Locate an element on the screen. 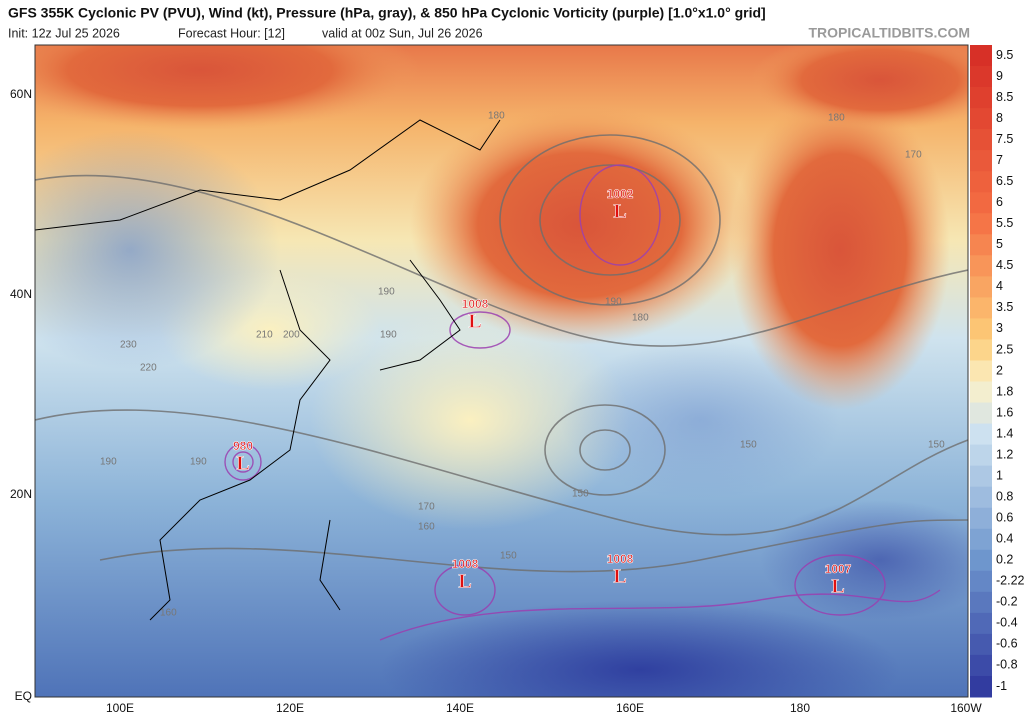 Image resolution: width=1024 pixels, height=722 pixels. colorbar-label: 1.6 is located at coordinates (1004, 412).